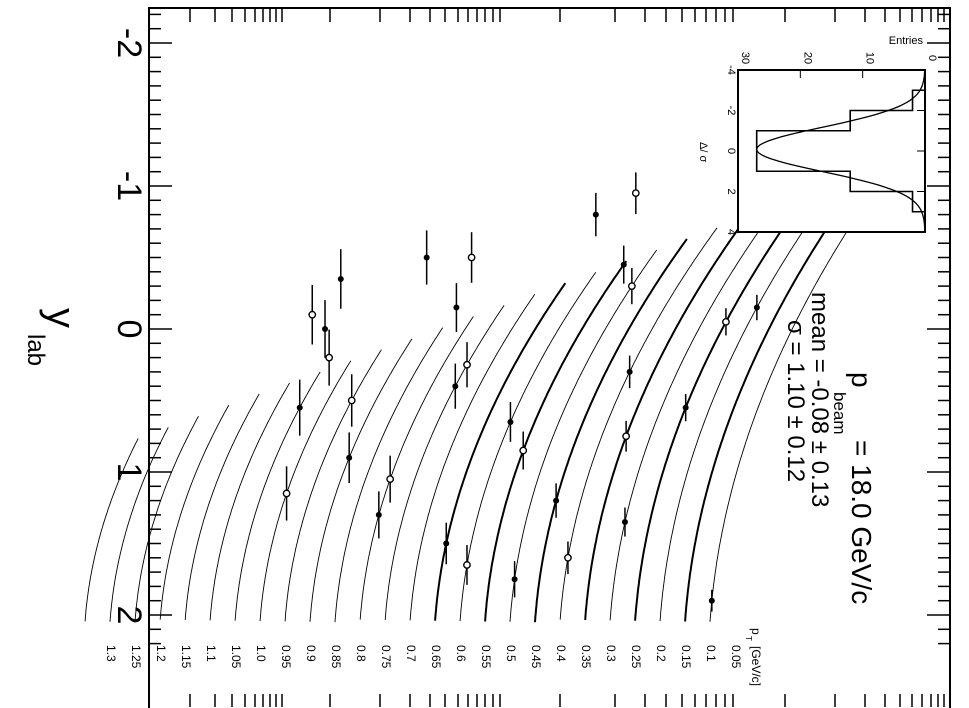  I want to click on inset-y-tick-label: 10, so click(870, 58).